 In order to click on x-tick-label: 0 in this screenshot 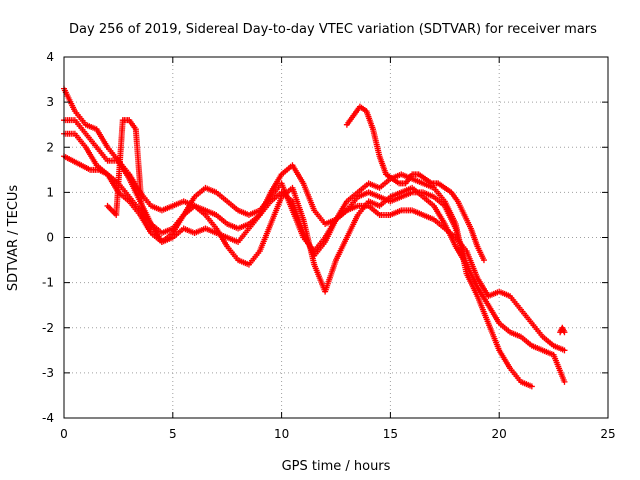, I will do `click(64, 434)`.